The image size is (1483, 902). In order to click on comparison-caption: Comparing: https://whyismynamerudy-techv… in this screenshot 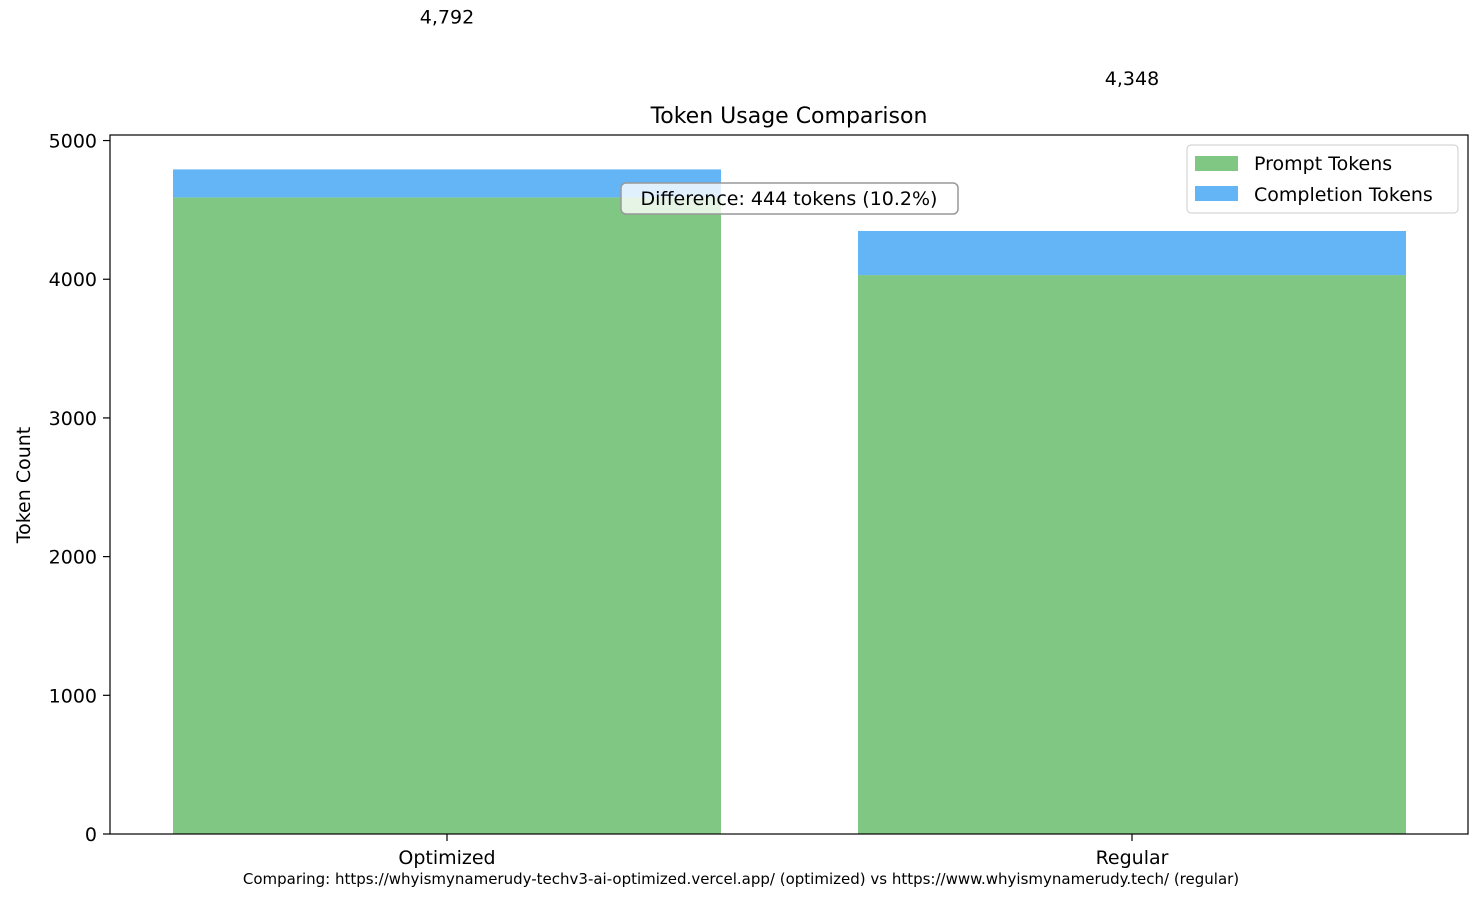, I will do `click(741, 879)`.